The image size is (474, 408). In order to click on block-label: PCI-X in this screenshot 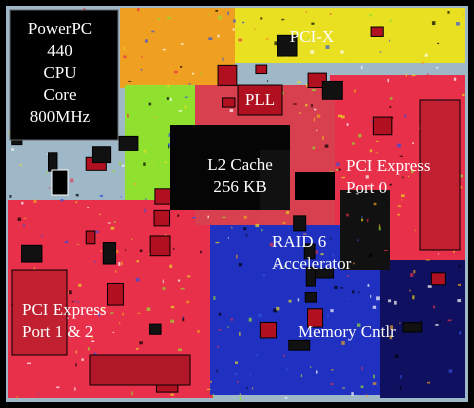, I will do `click(312, 36)`.